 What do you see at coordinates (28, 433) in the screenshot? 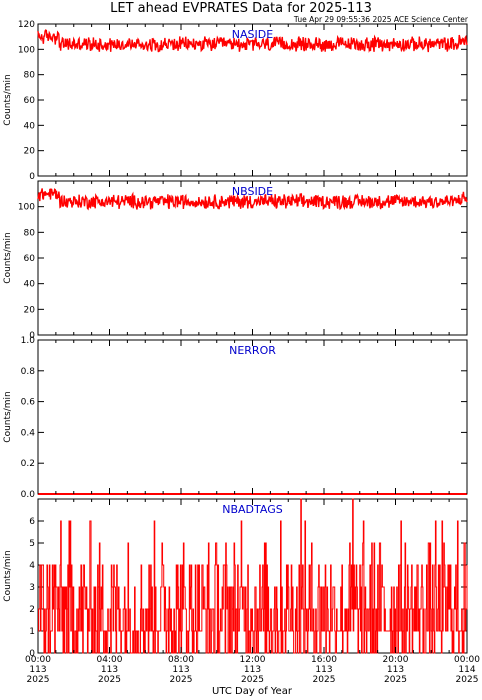
I see `y-tick-label: 0.4` at bounding box center [28, 433].